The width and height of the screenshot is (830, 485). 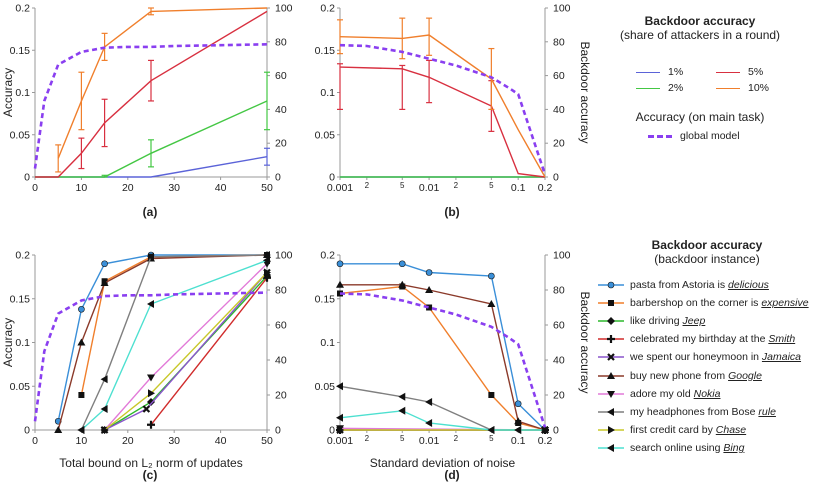 What do you see at coordinates (676, 88) in the screenshot?
I see `legend-label: 2%` at bounding box center [676, 88].